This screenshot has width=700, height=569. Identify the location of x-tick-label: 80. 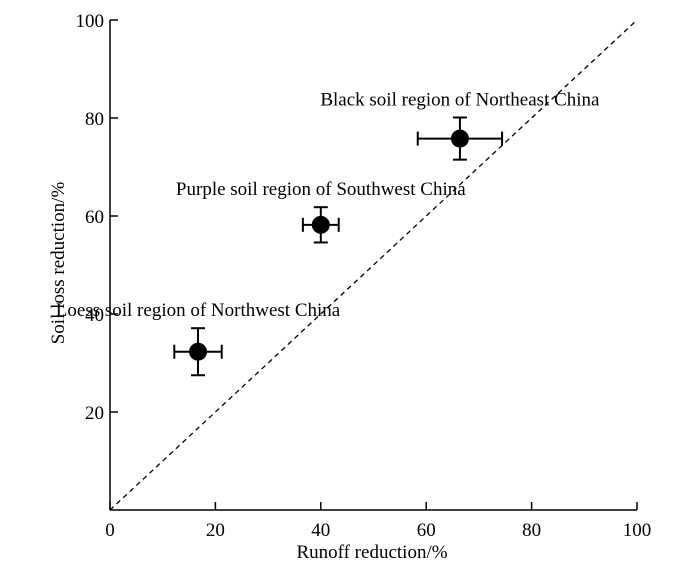
(531, 530).